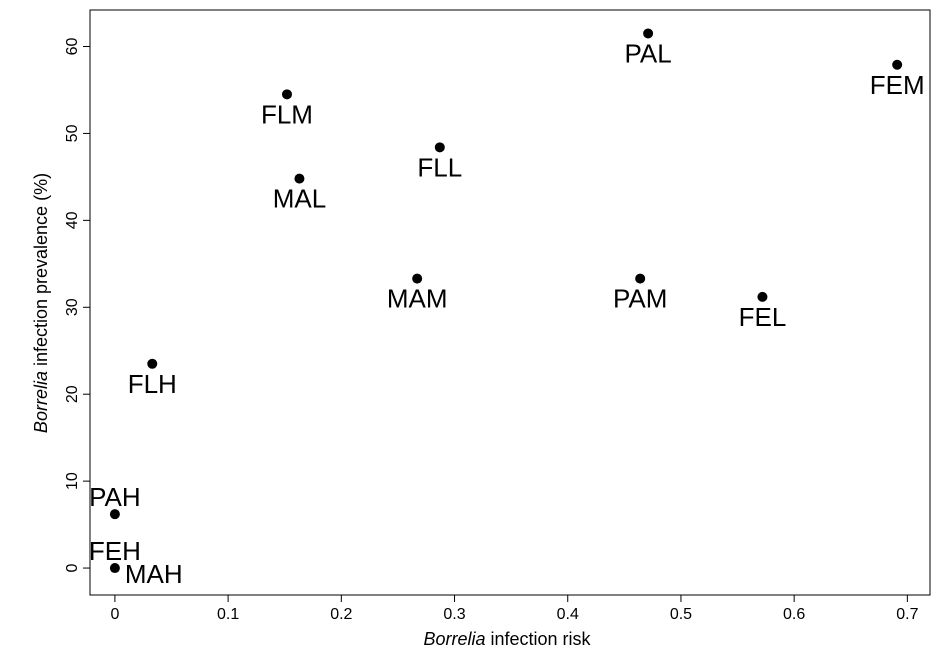  What do you see at coordinates (648, 53) in the screenshot?
I see `point-label: PAL` at bounding box center [648, 53].